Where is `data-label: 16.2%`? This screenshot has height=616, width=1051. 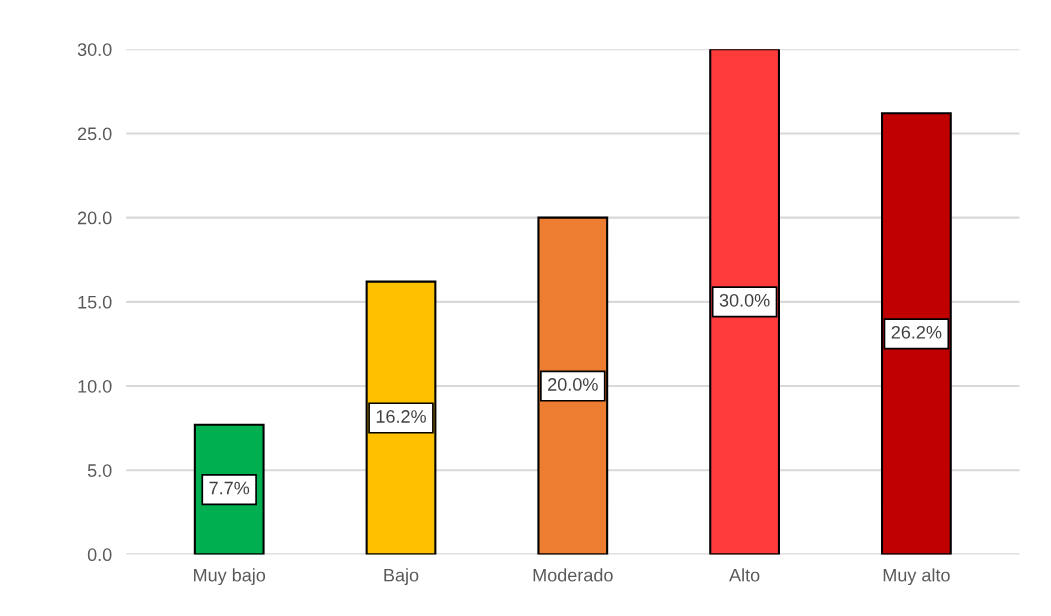
data-label: 16.2% is located at coordinates (401, 416).